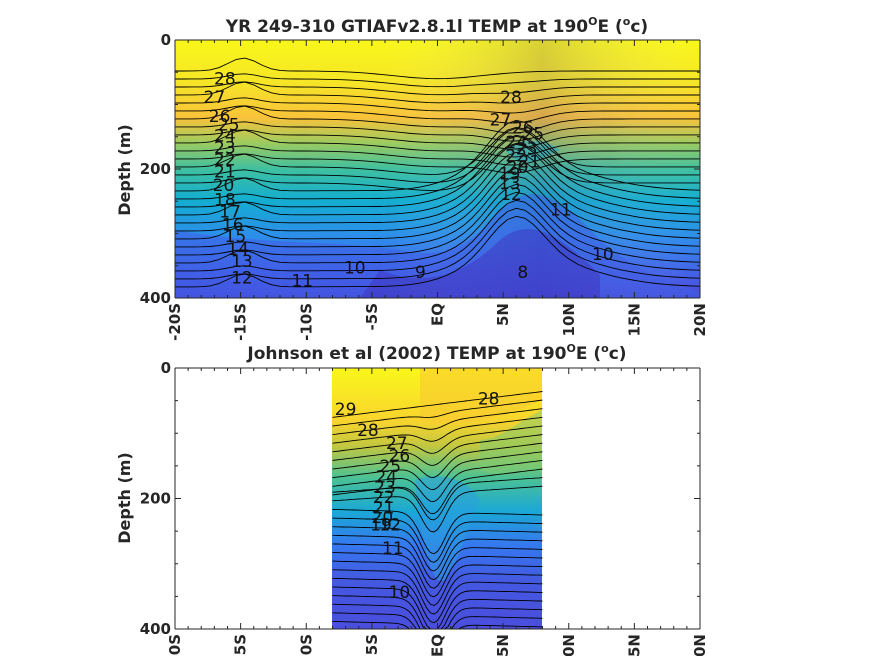  Describe the element at coordinates (155, 298) in the screenshot. I see `y-tick-label: 400` at that location.